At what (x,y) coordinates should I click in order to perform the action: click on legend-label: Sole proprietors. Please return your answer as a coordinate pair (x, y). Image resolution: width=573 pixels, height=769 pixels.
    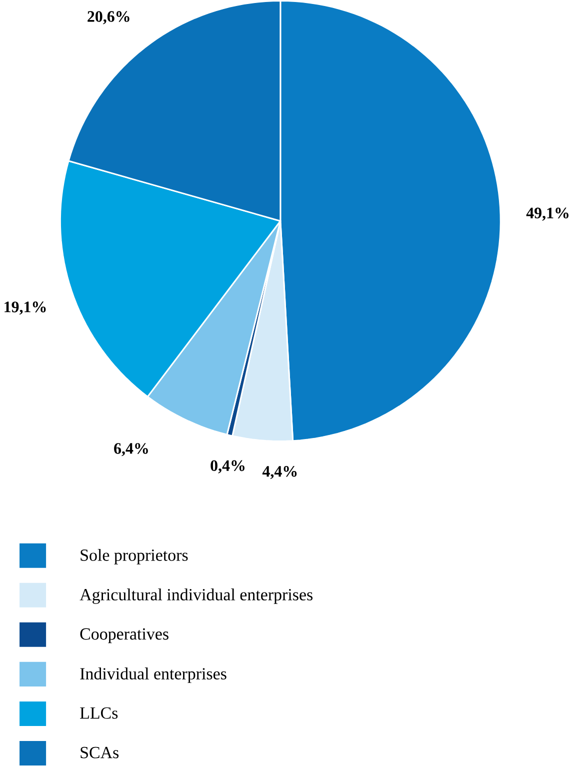
    Looking at the image, I should click on (134, 556).